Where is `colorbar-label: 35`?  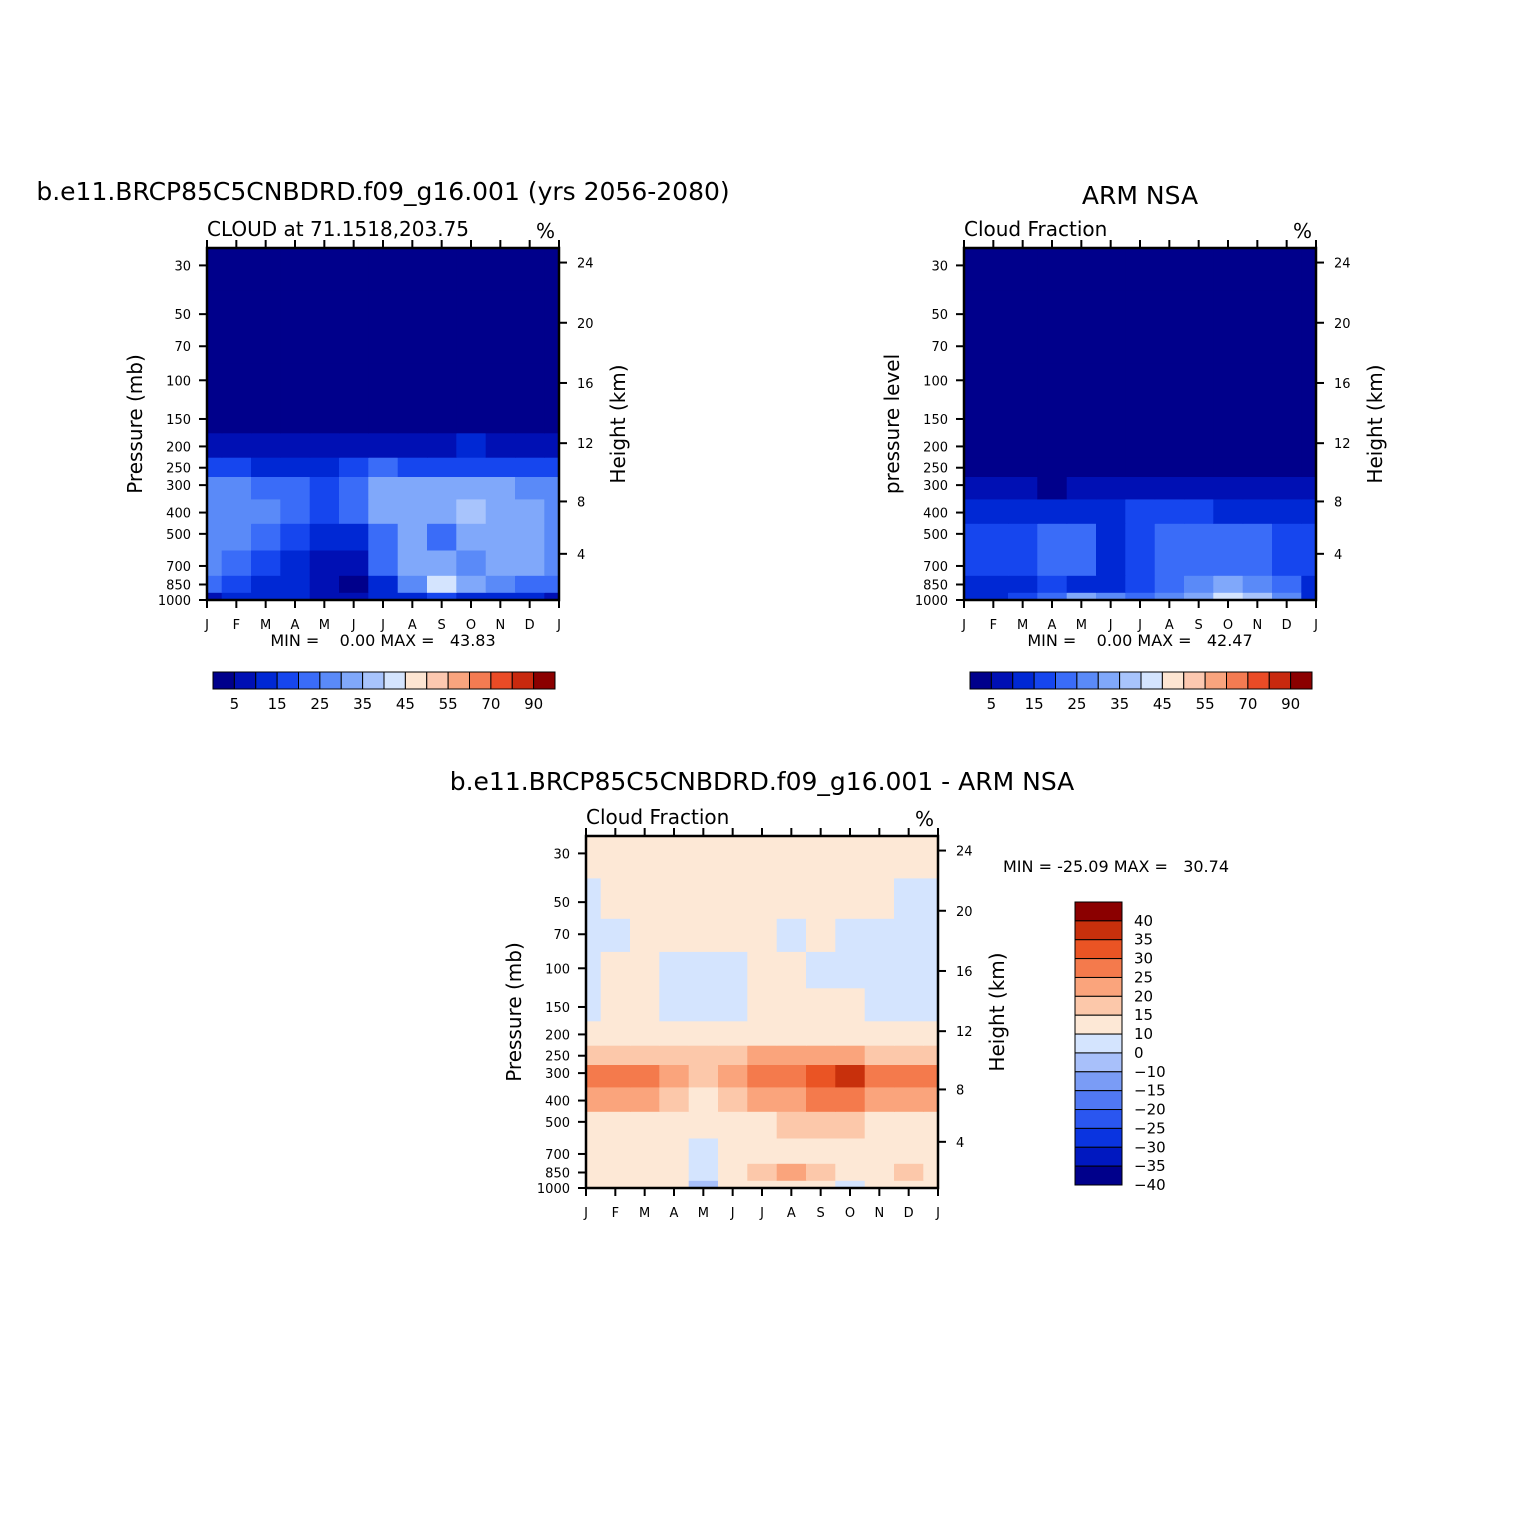
colorbar-label: 35 is located at coordinates (1143, 940).